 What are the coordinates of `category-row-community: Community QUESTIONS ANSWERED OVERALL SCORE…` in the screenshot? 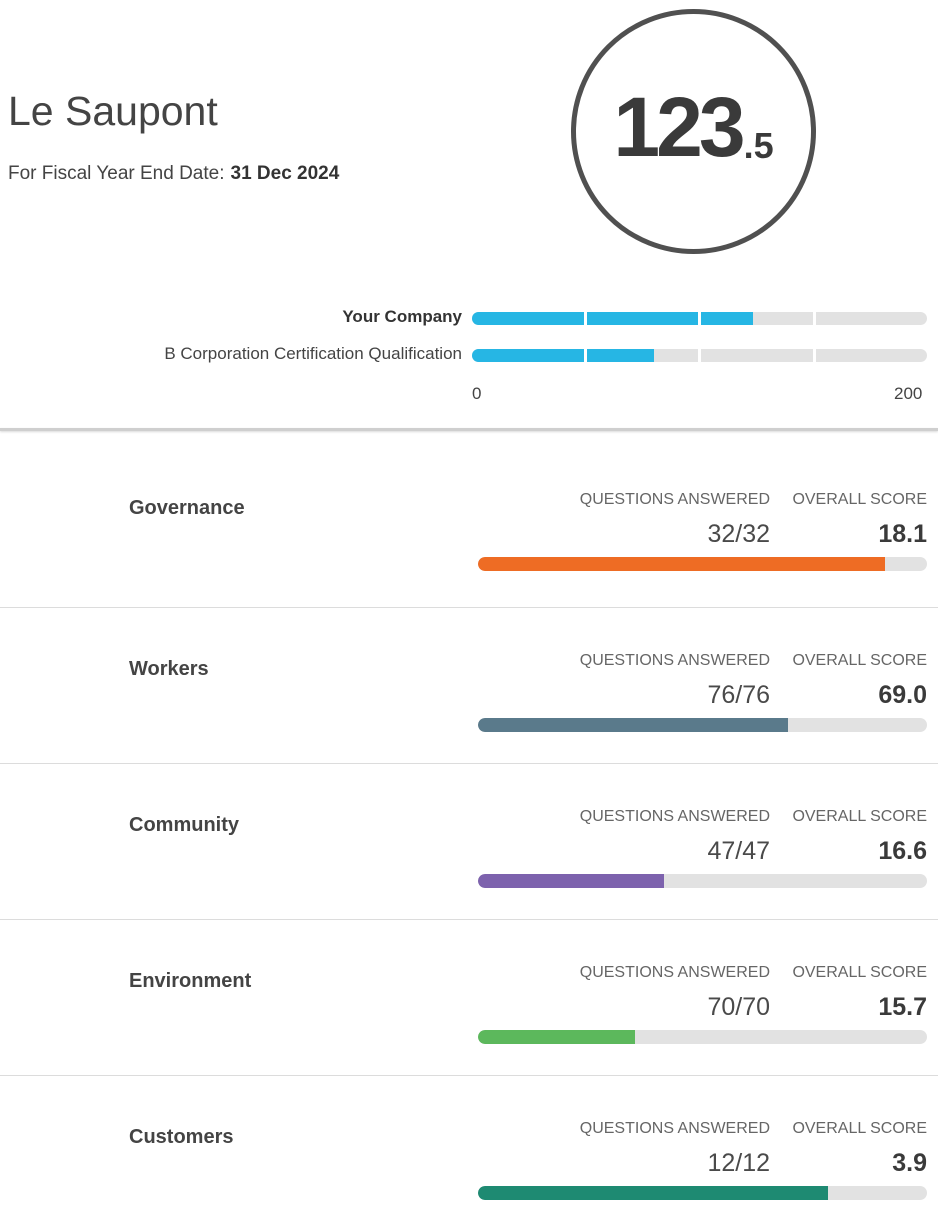 It's located at (469, 841).